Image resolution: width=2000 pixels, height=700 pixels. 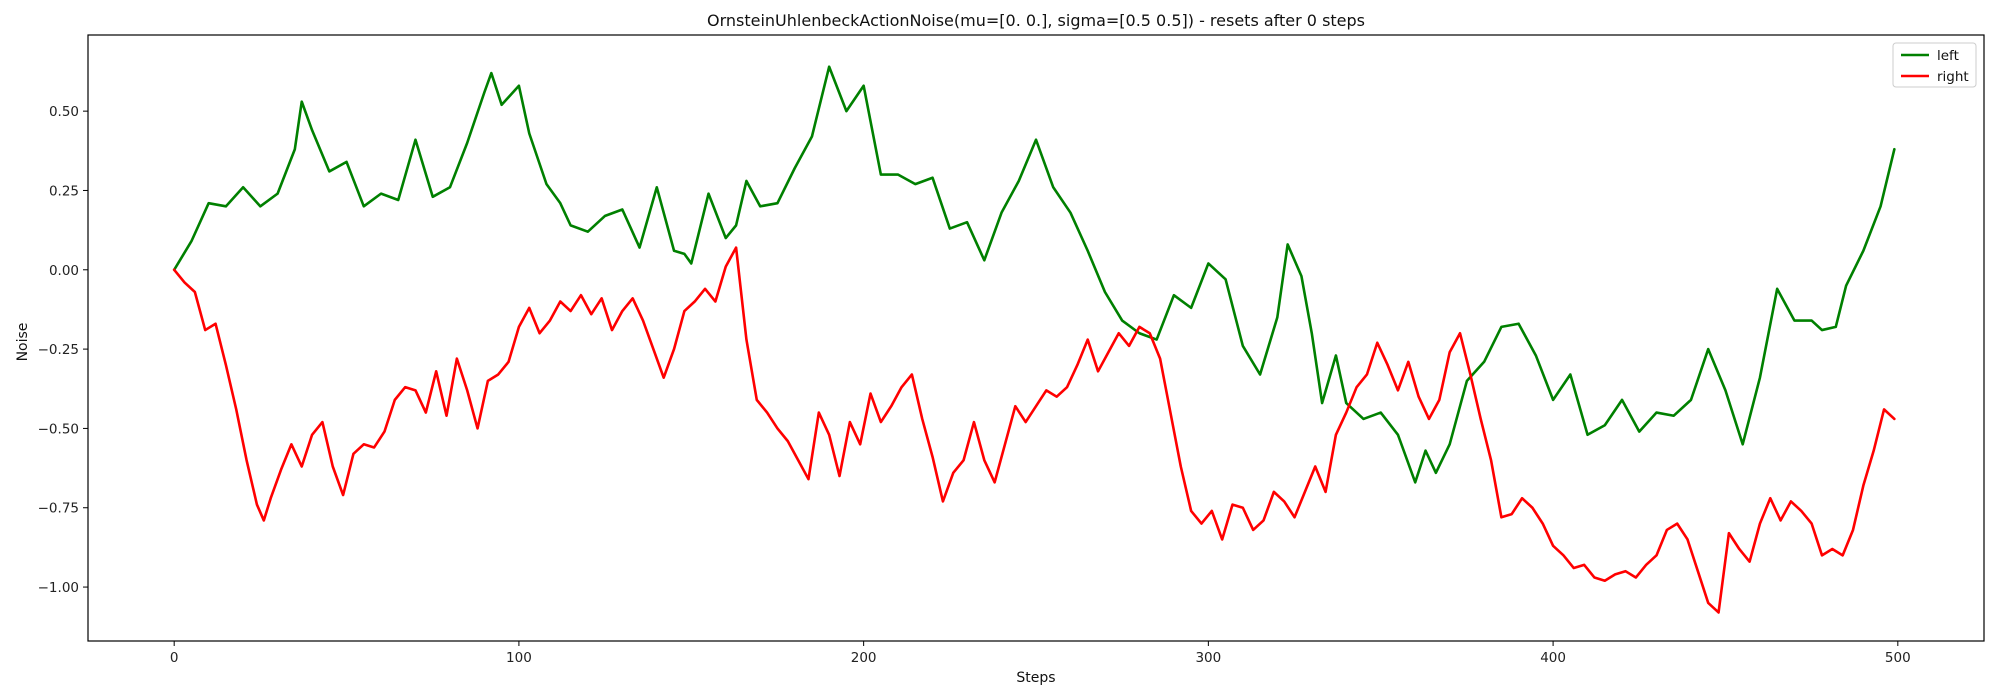 What do you see at coordinates (1953, 77) in the screenshot?
I see `legend-label-right: right` at bounding box center [1953, 77].